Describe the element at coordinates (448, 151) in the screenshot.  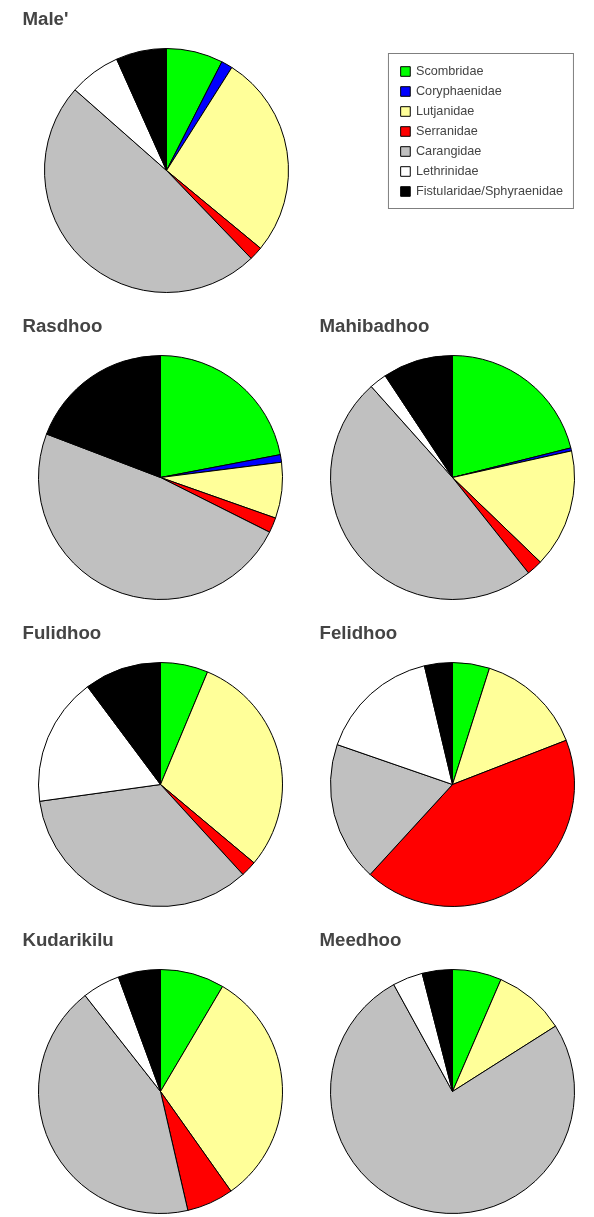
I see `legend-label: Carangidae` at that location.